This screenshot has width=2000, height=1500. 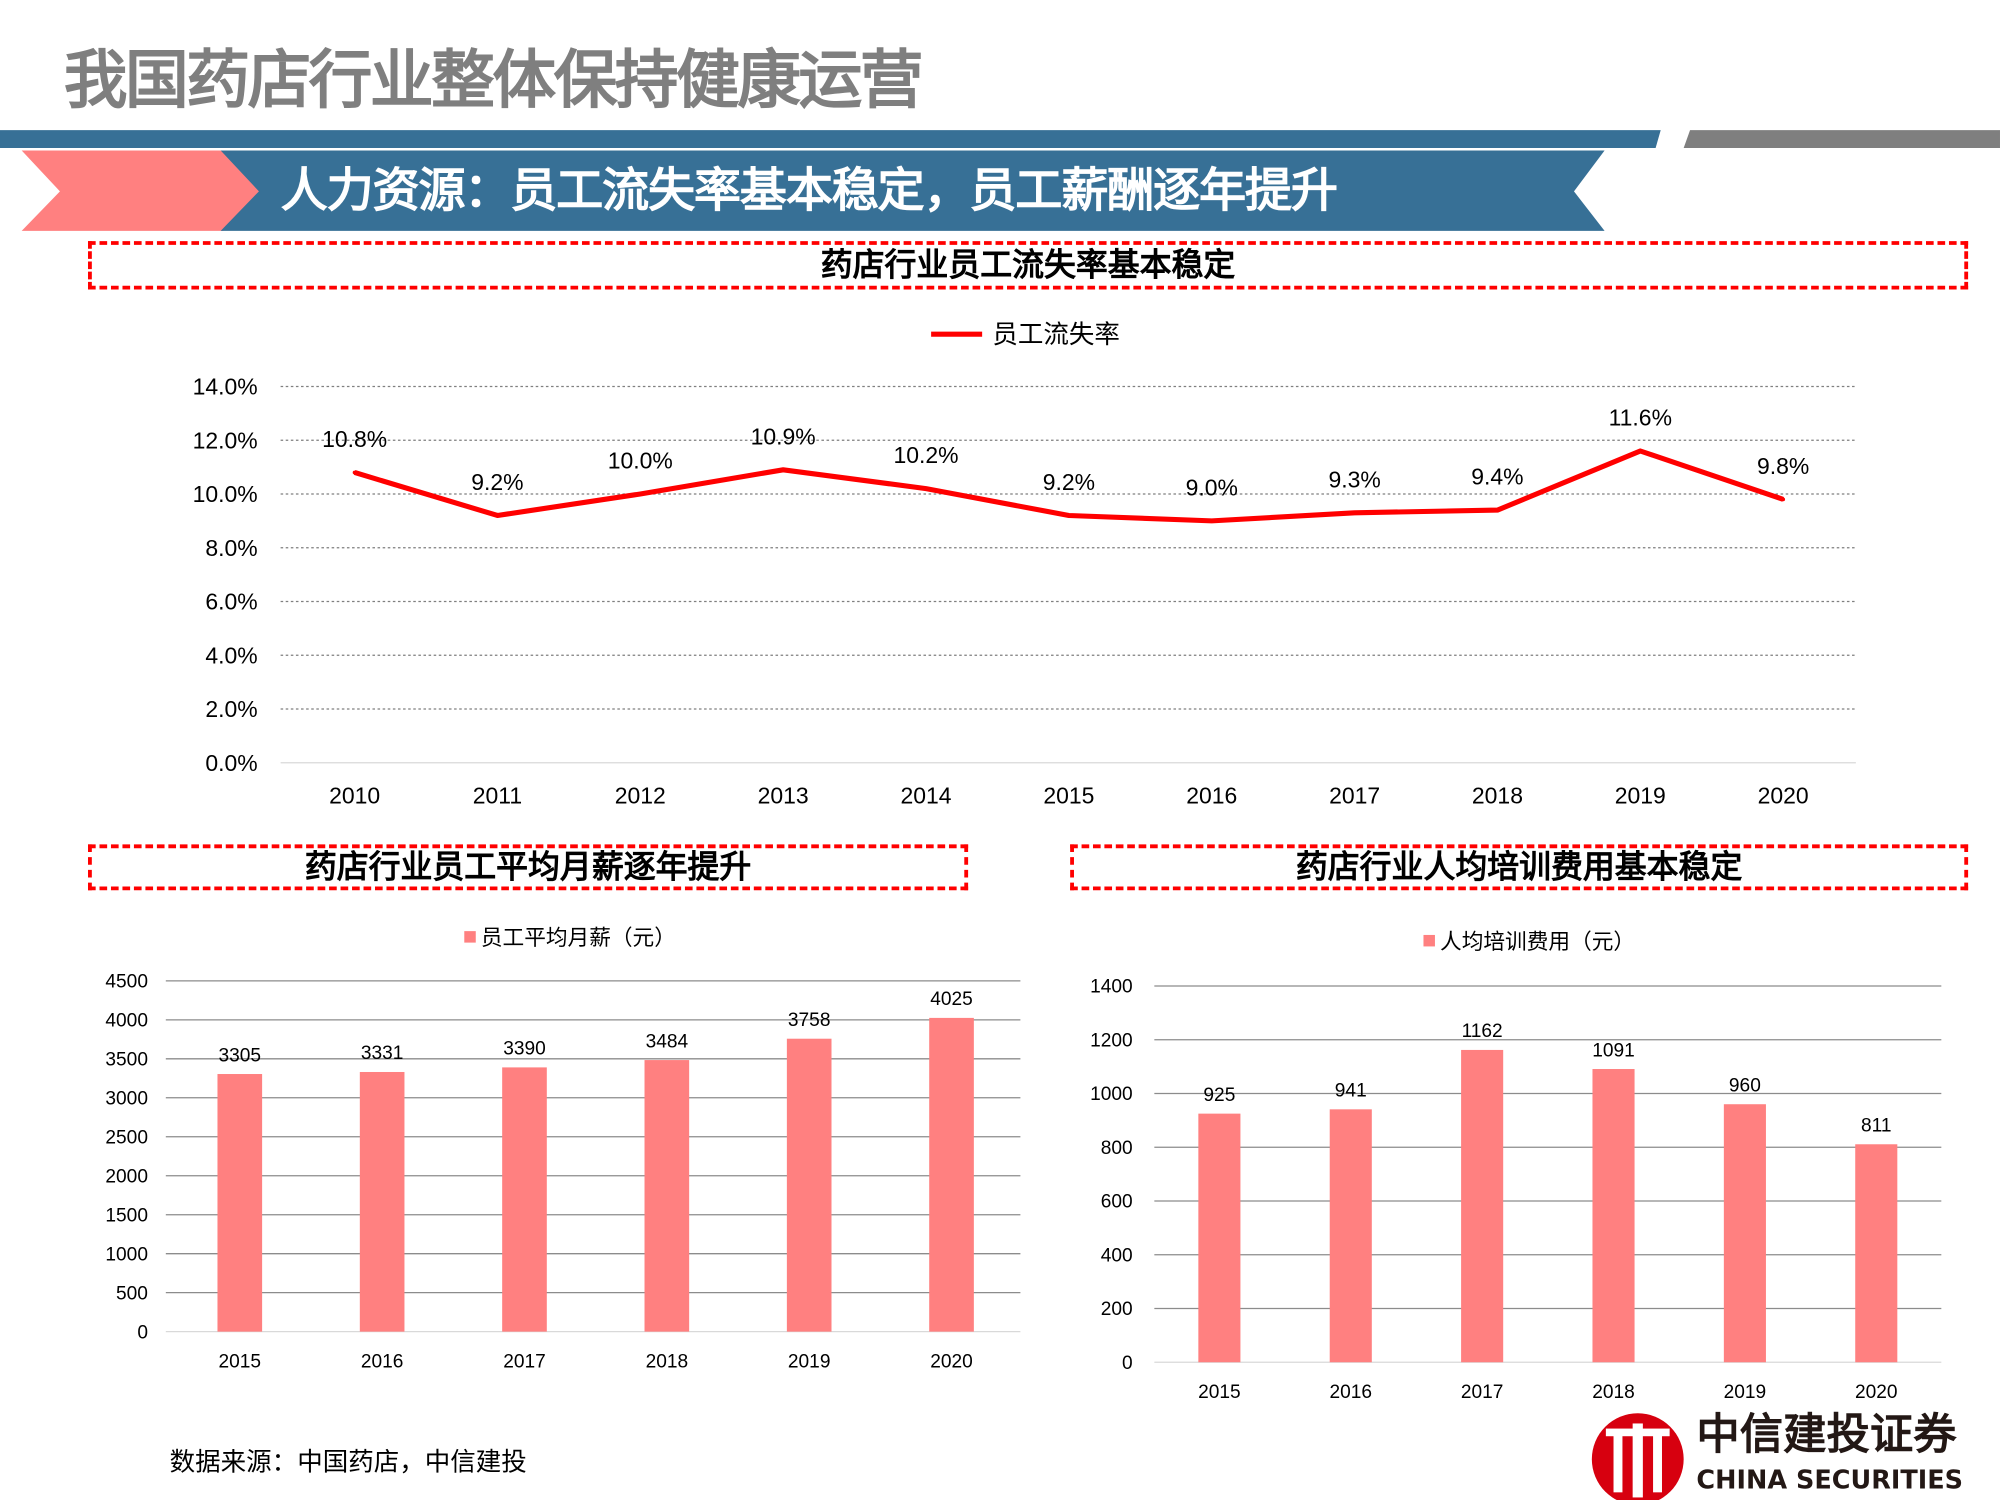 I want to click on data-label: 960, so click(x=1745, y=1085).